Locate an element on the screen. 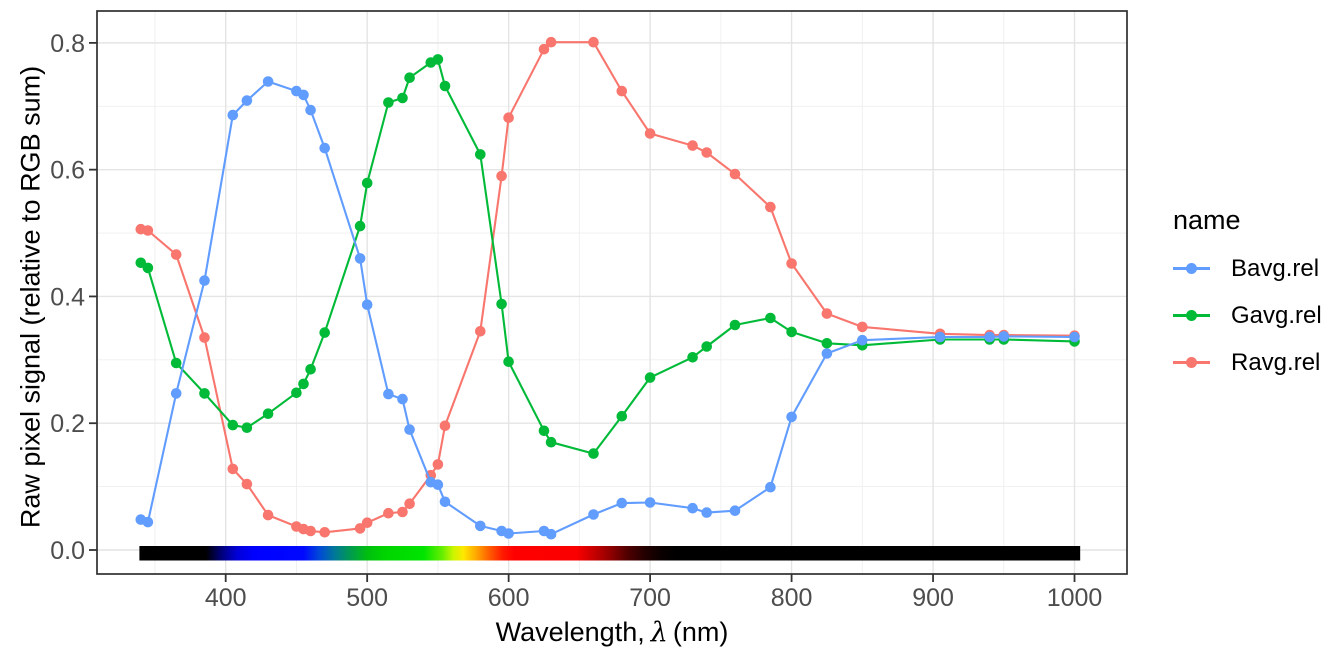 The image size is (1344, 672). legend-item-Gavg.rel: Gavg.rel is located at coordinates (1247, 315).